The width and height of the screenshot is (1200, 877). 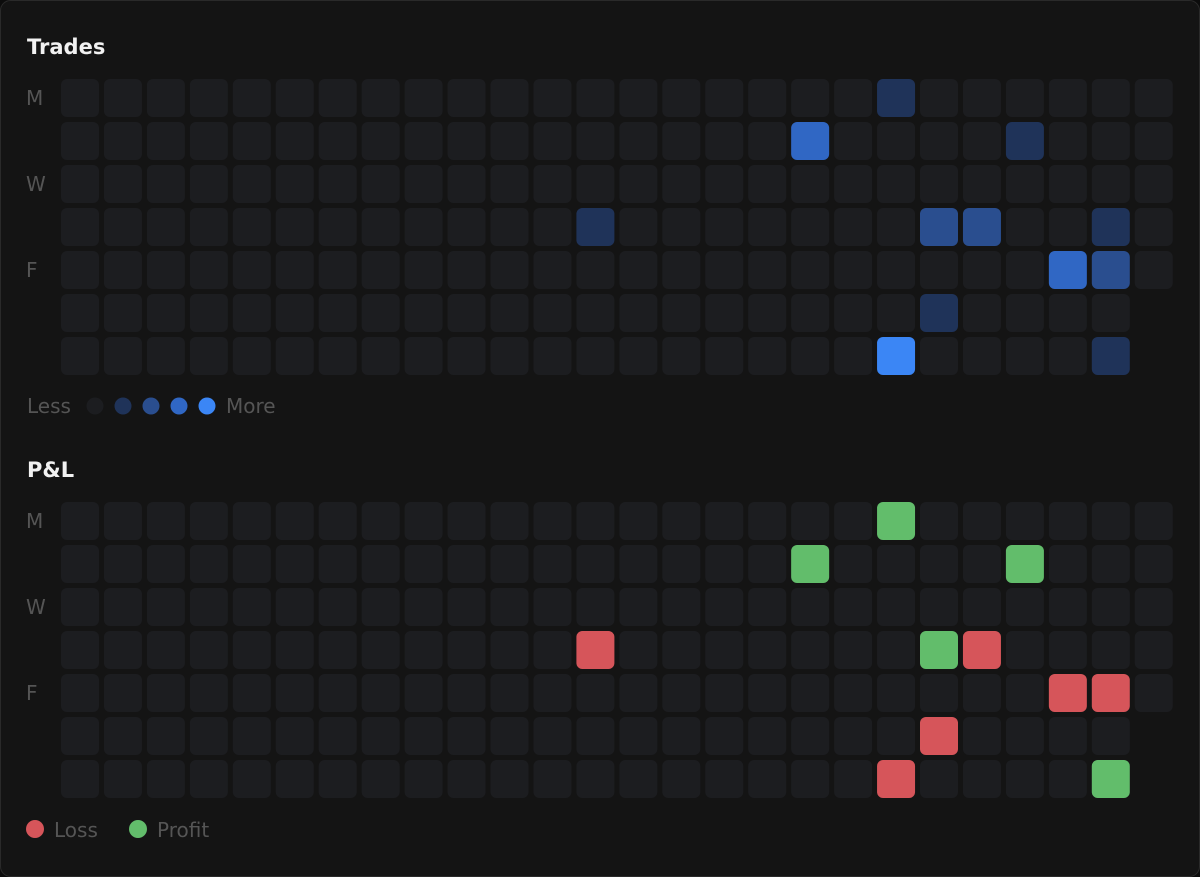 I want to click on legend-swatch, so click(x=151, y=406).